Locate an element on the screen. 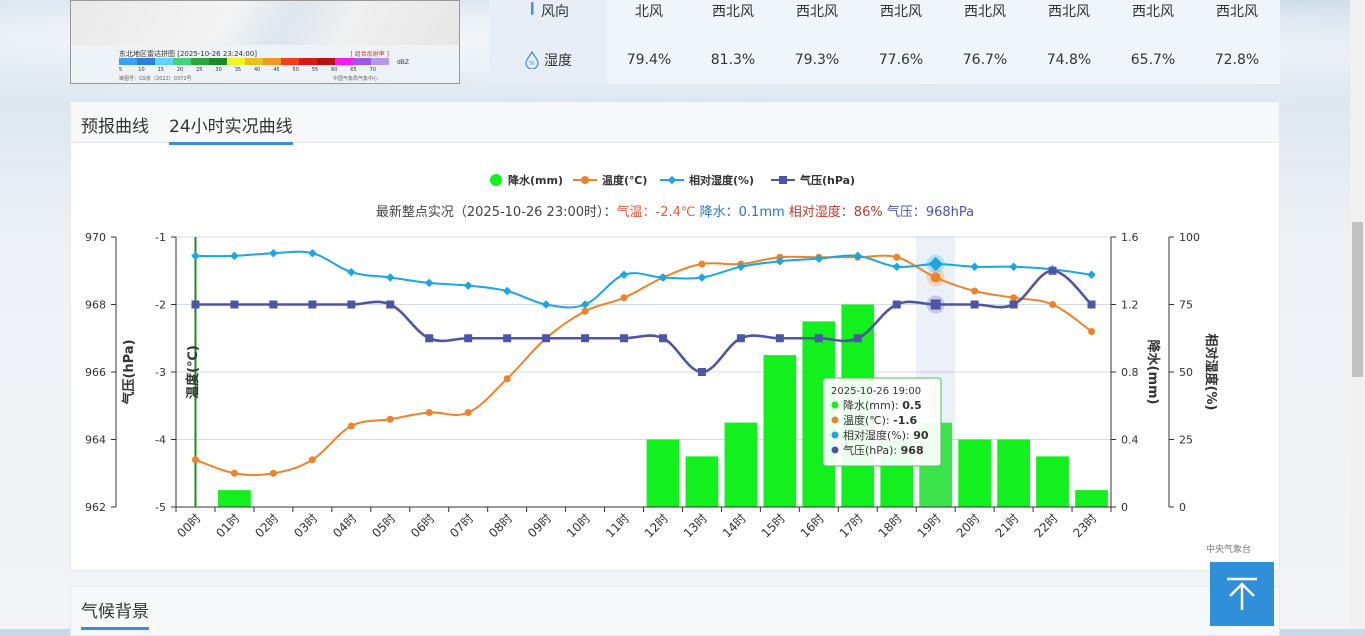 The height and width of the screenshot is (636, 1365). pressure-axis-tick-label: 966 is located at coordinates (95, 372).